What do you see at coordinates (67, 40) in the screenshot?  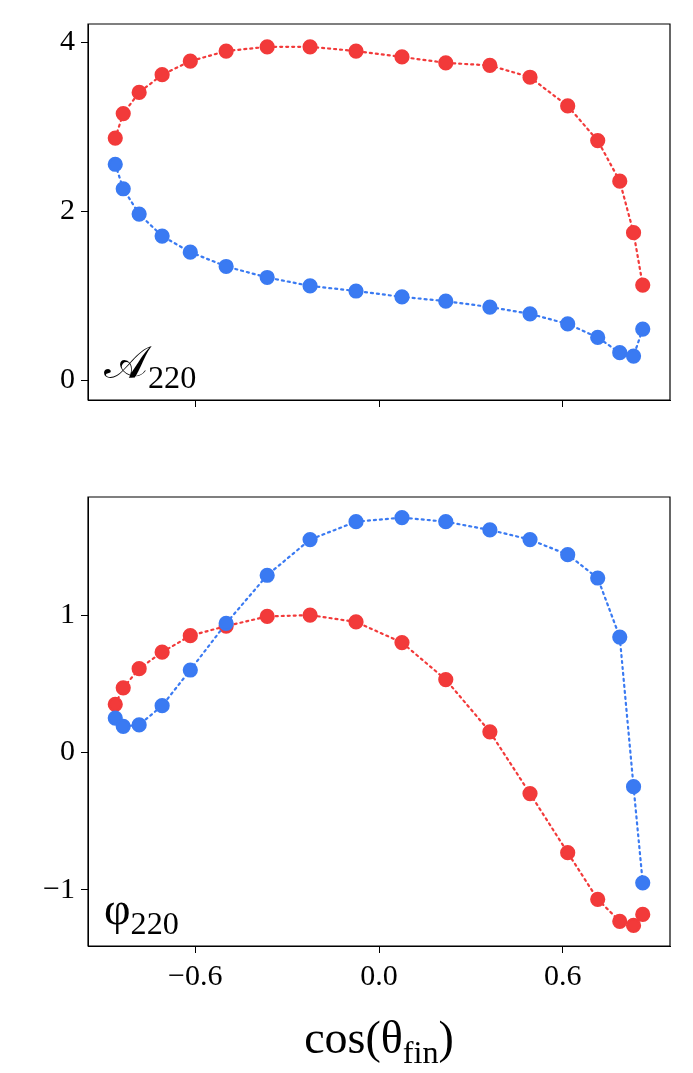 I see `y-tick-label: 4` at bounding box center [67, 40].